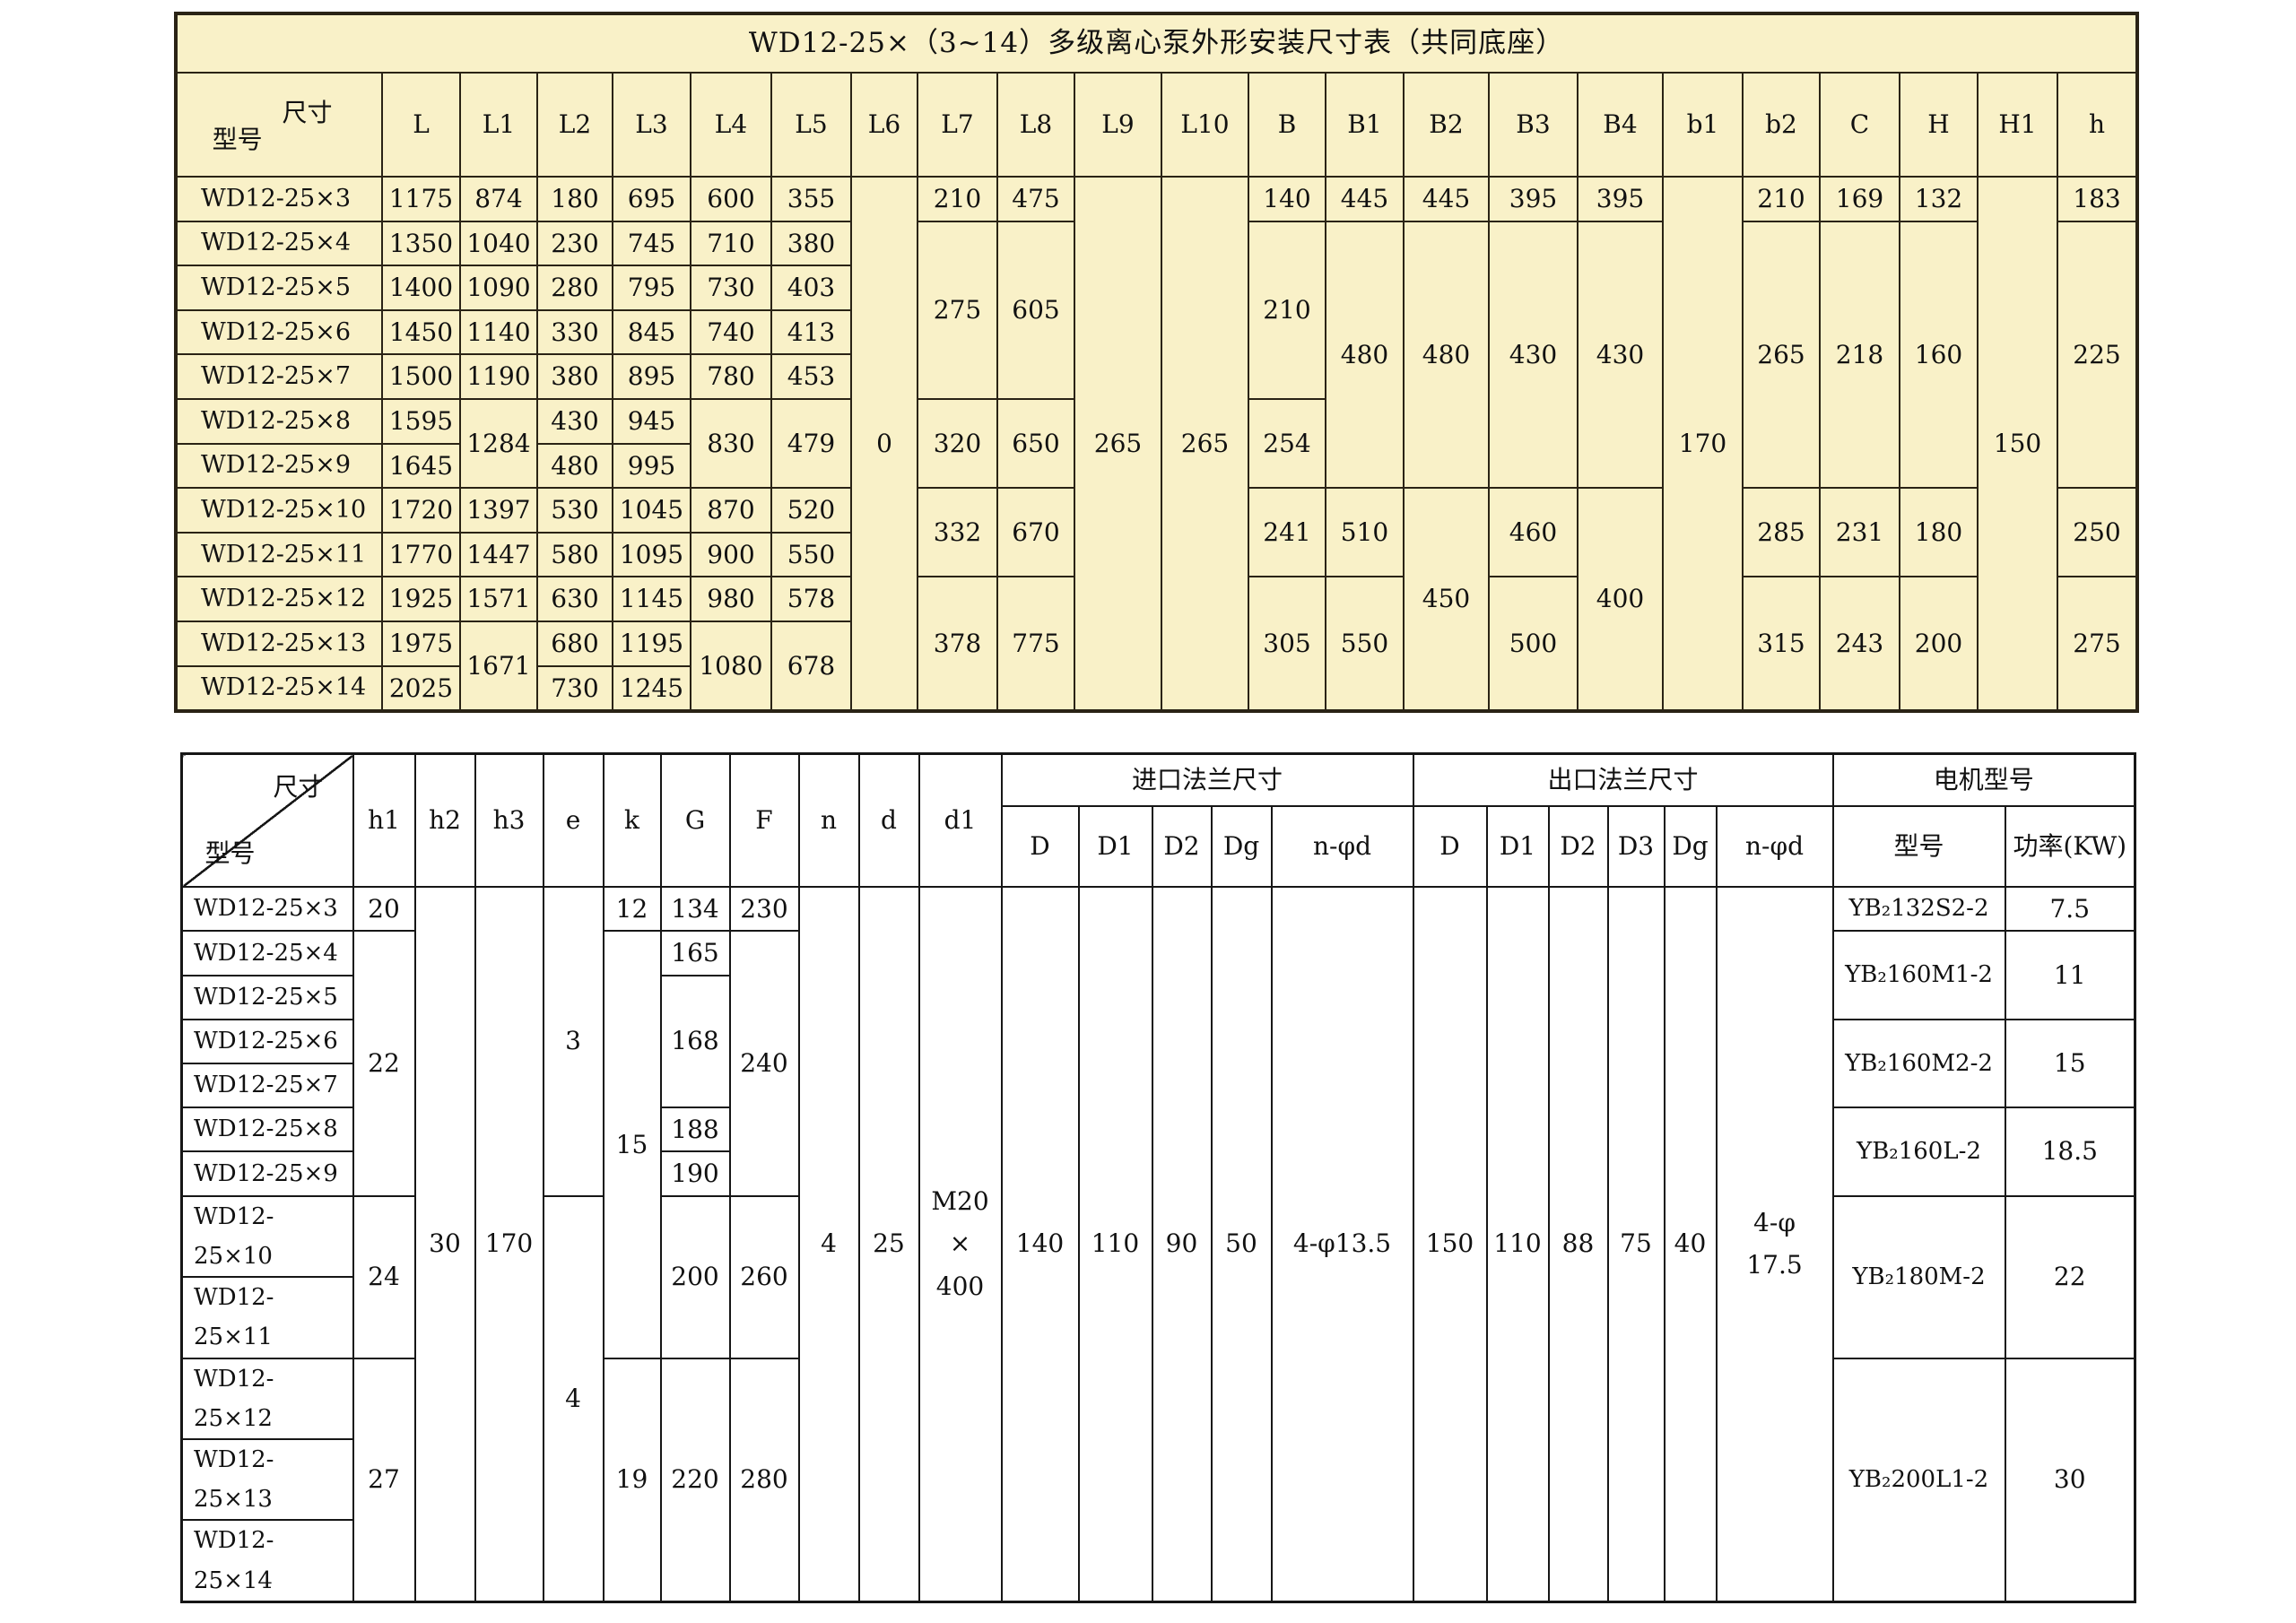  Describe the element at coordinates (1157, 1561) in the screenshot. I see `table-row: WD12-25×14` at that location.